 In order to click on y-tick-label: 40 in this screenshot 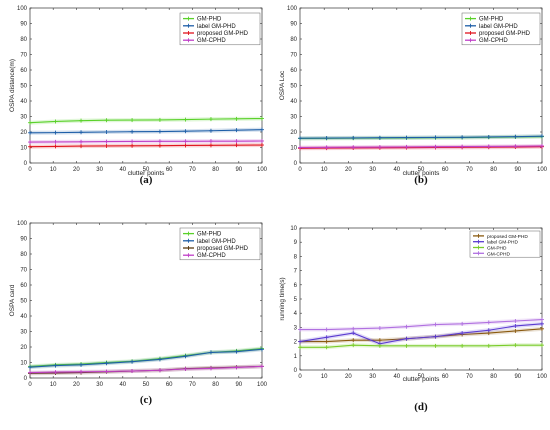, I will do `click(23, 317)`.